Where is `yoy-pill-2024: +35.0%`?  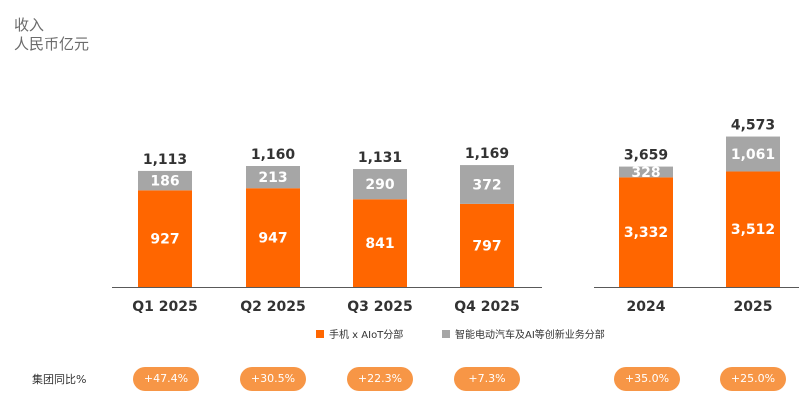
yoy-pill-2024: +35.0% is located at coordinates (647, 379).